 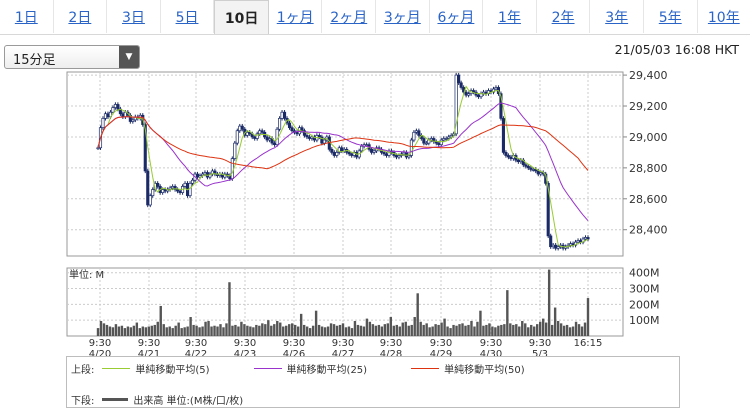 What do you see at coordinates (134, 16) in the screenshot?
I see `tab-2: 3日` at bounding box center [134, 16].